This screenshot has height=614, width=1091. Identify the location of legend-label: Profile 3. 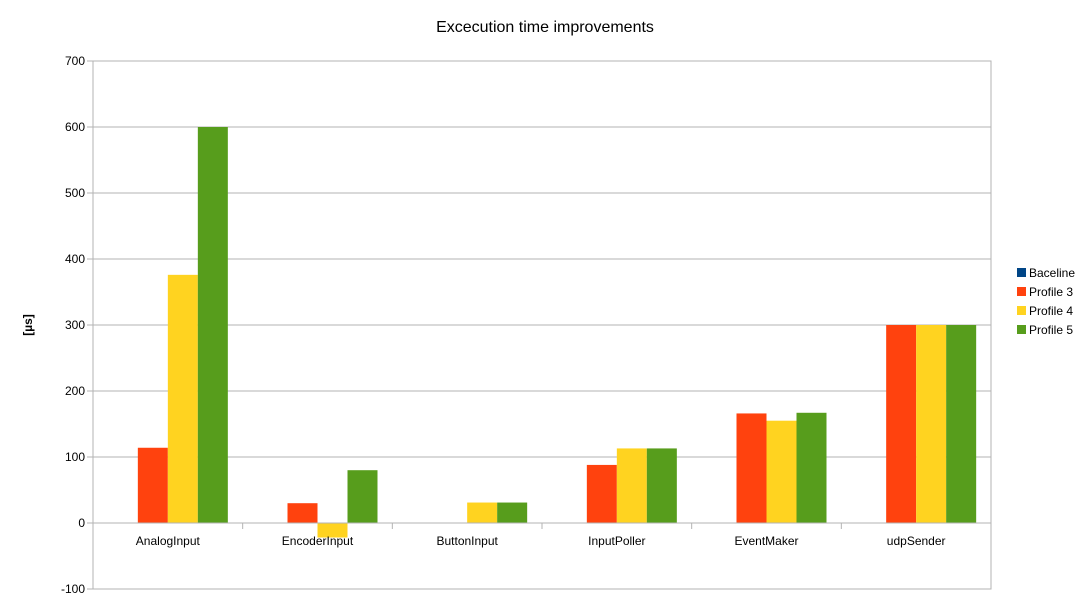
(1051, 292).